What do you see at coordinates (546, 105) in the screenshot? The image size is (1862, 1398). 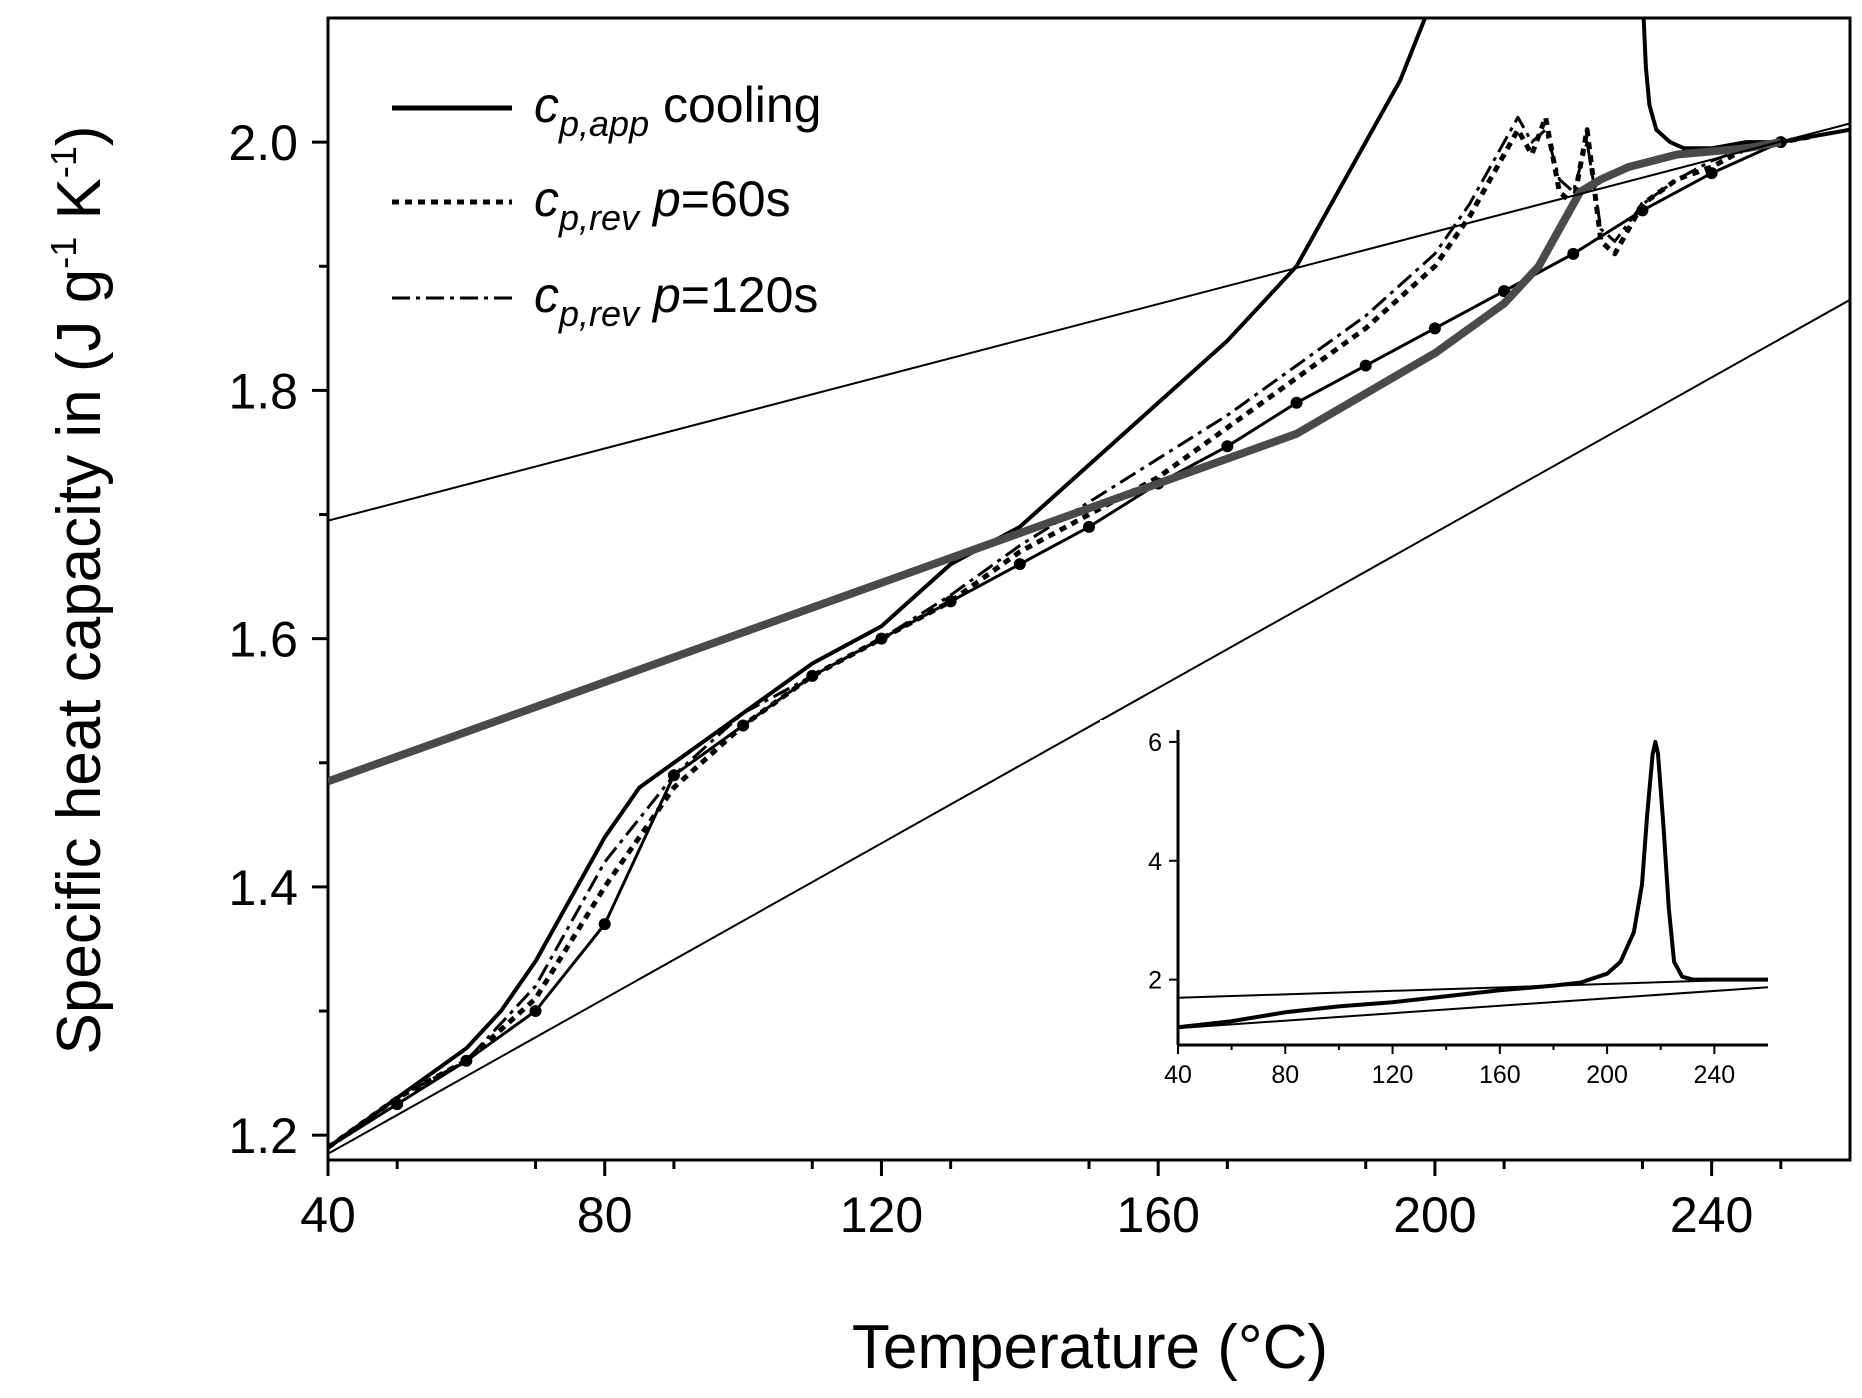 I see `legend-entry-1-symbol: c` at bounding box center [546, 105].